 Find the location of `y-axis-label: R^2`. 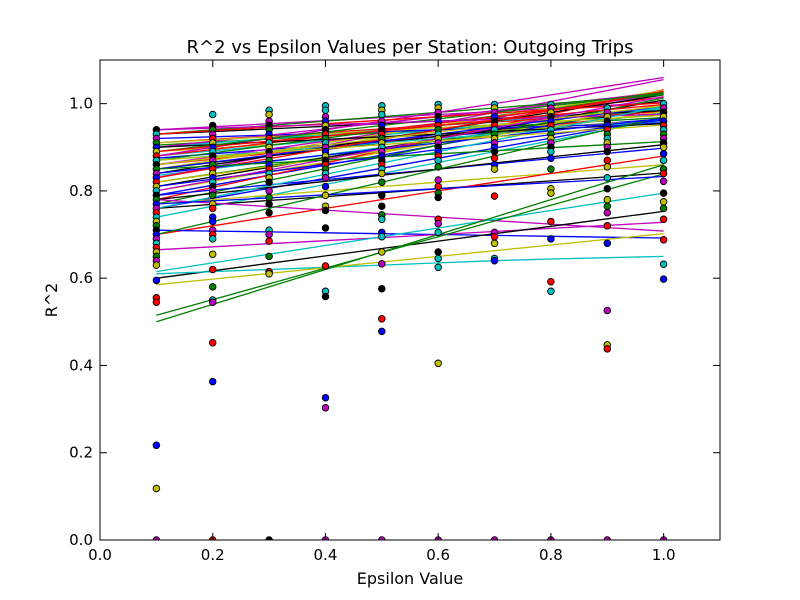

y-axis-label: R^2 is located at coordinates (51, 300).